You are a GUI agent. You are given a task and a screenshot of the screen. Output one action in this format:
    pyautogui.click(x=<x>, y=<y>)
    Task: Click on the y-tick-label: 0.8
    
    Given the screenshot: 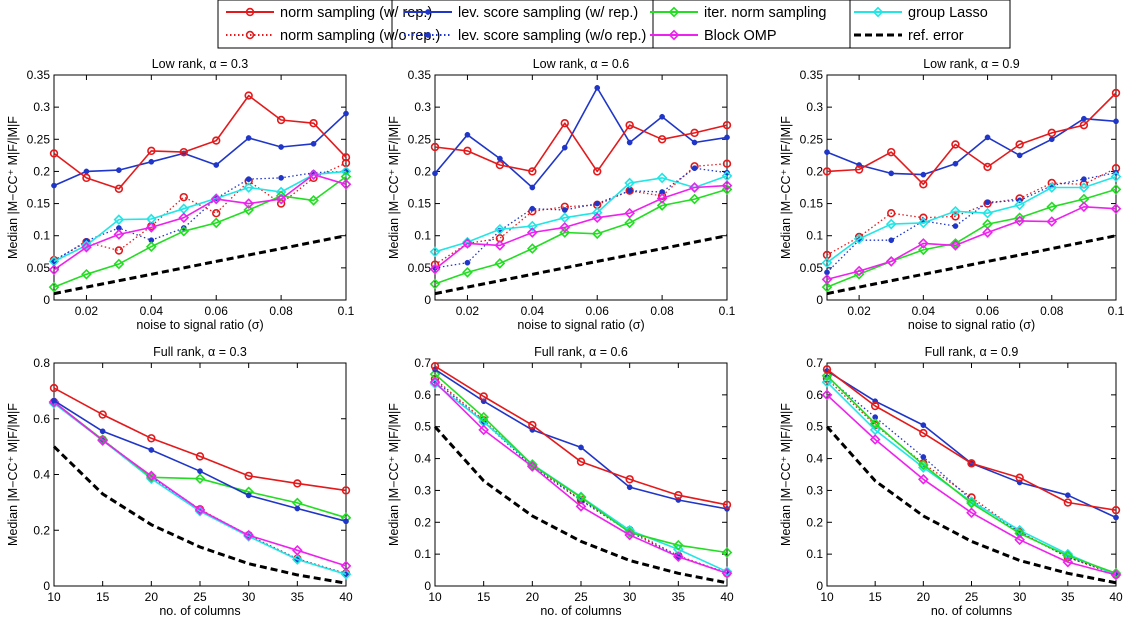 What is the action you would take?
    pyautogui.click(x=41, y=363)
    